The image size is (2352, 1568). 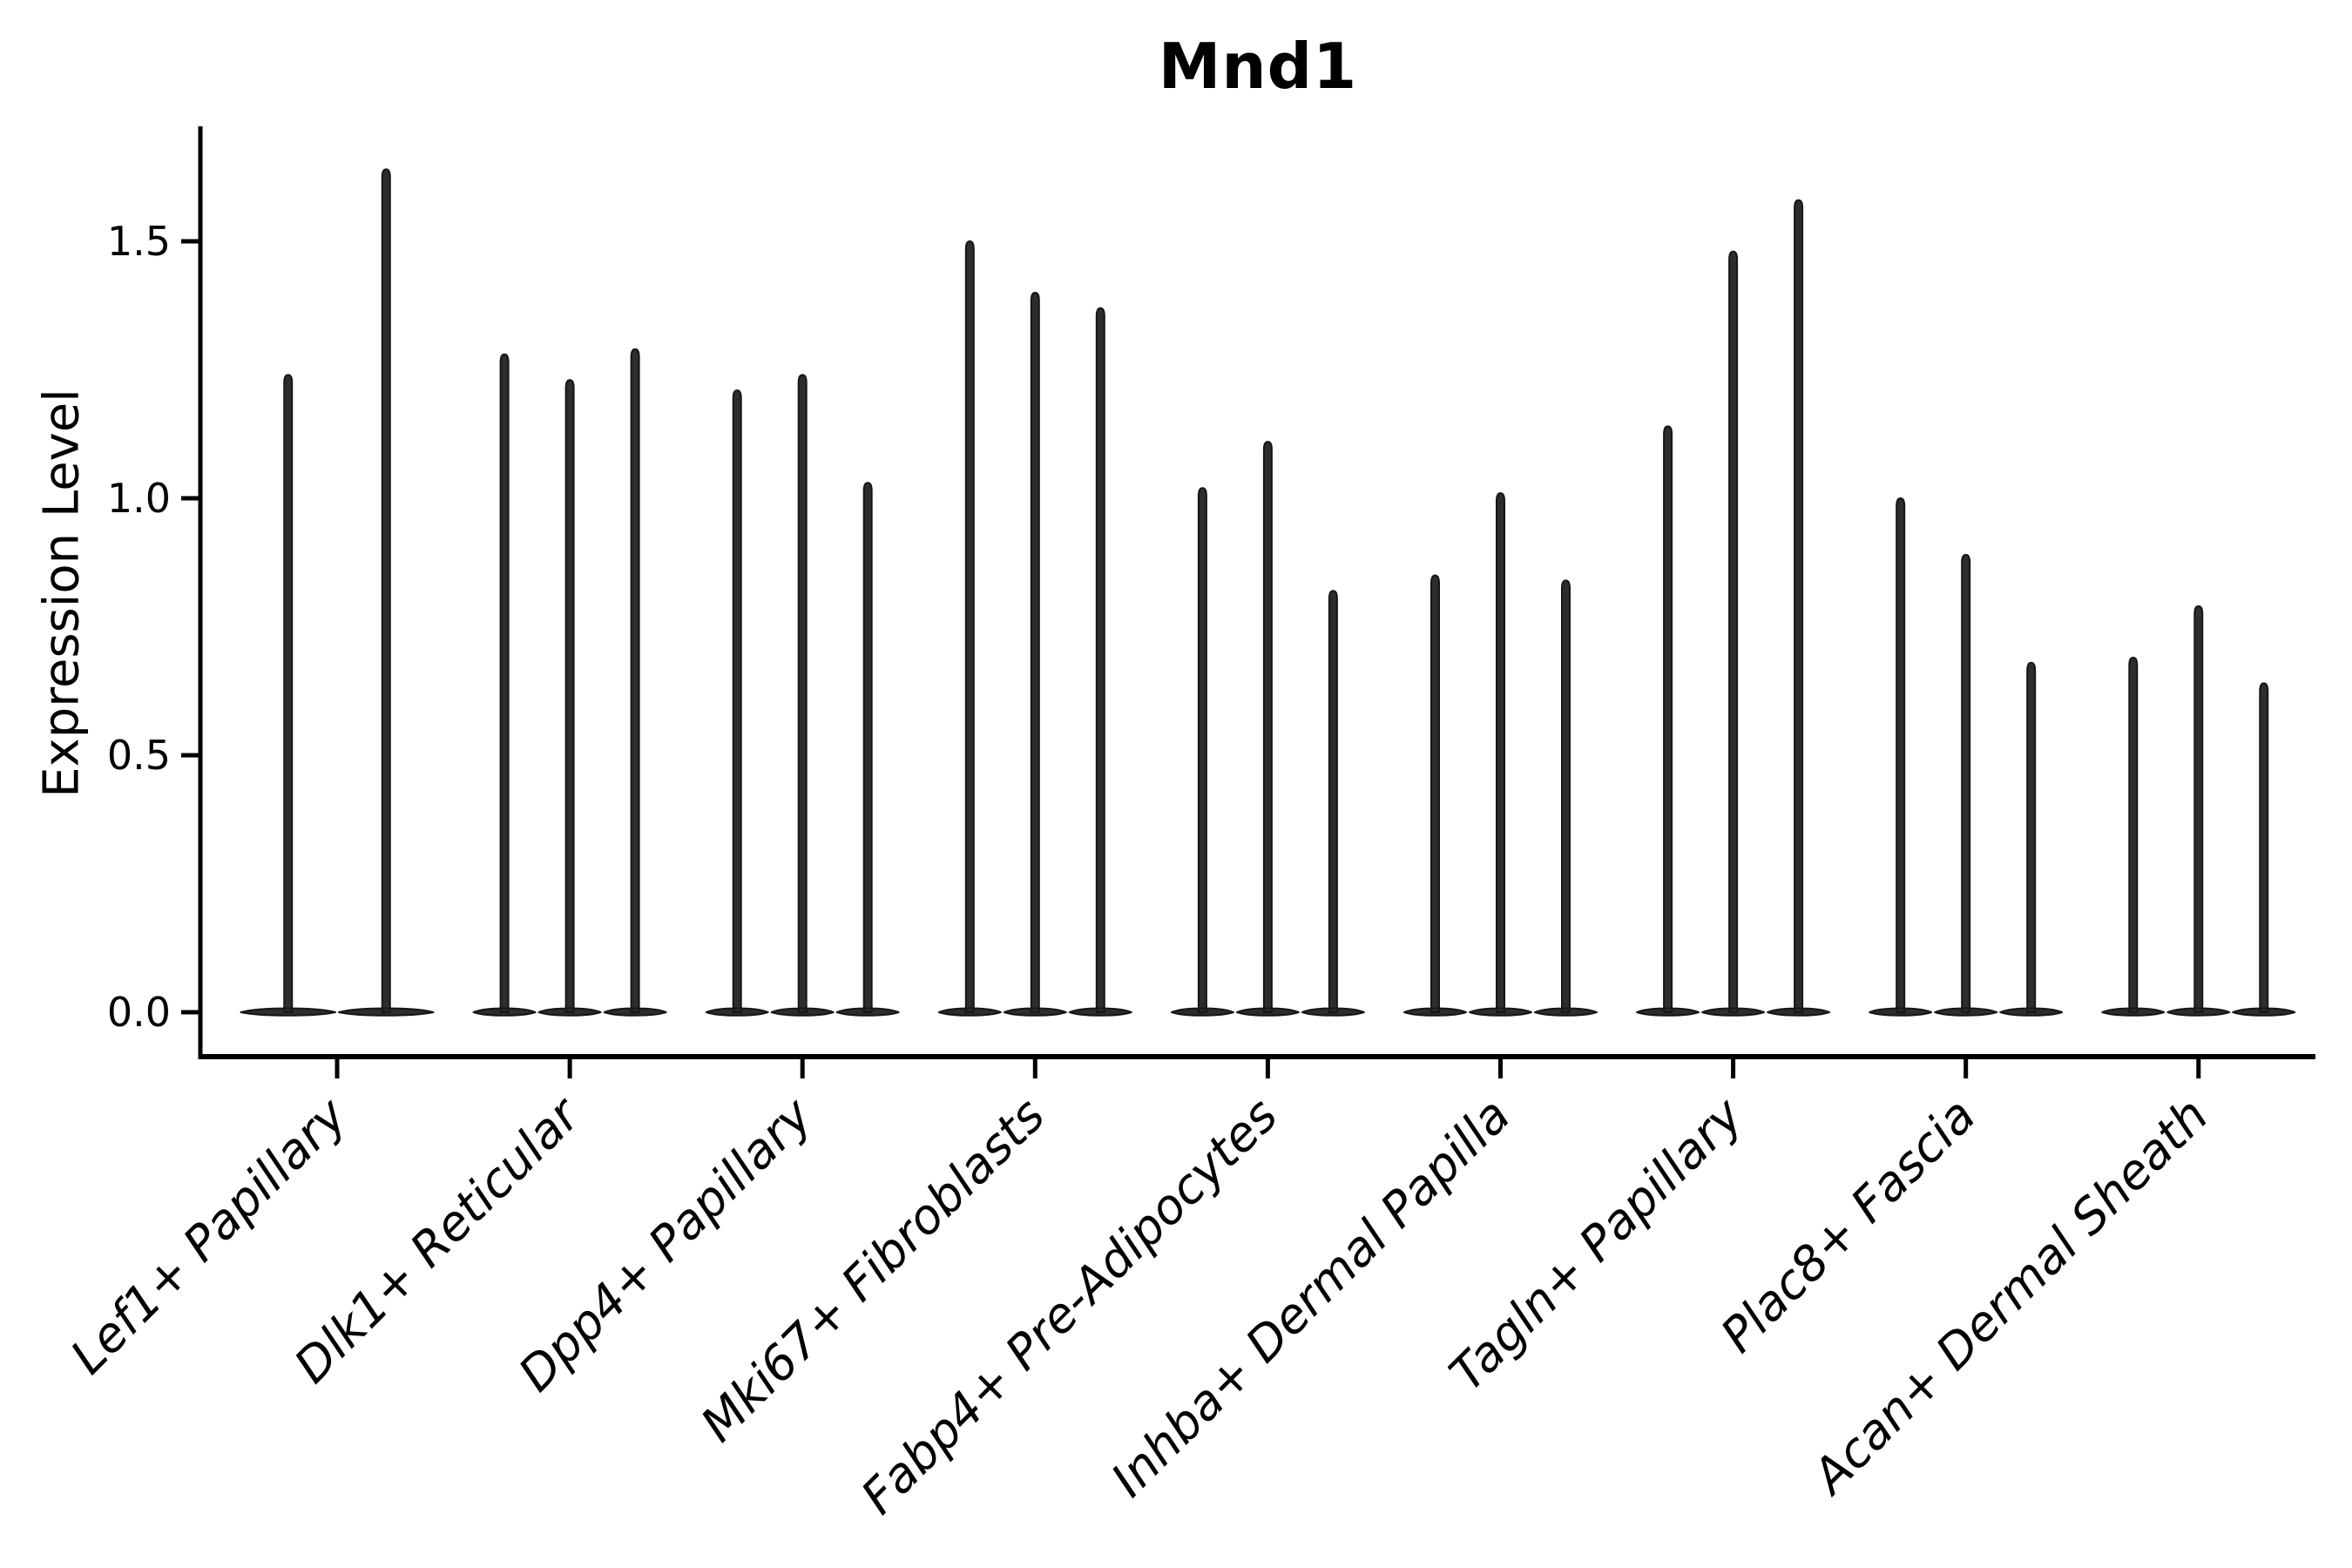 I want to click on y-tick-label: 1.0, so click(x=139, y=499).